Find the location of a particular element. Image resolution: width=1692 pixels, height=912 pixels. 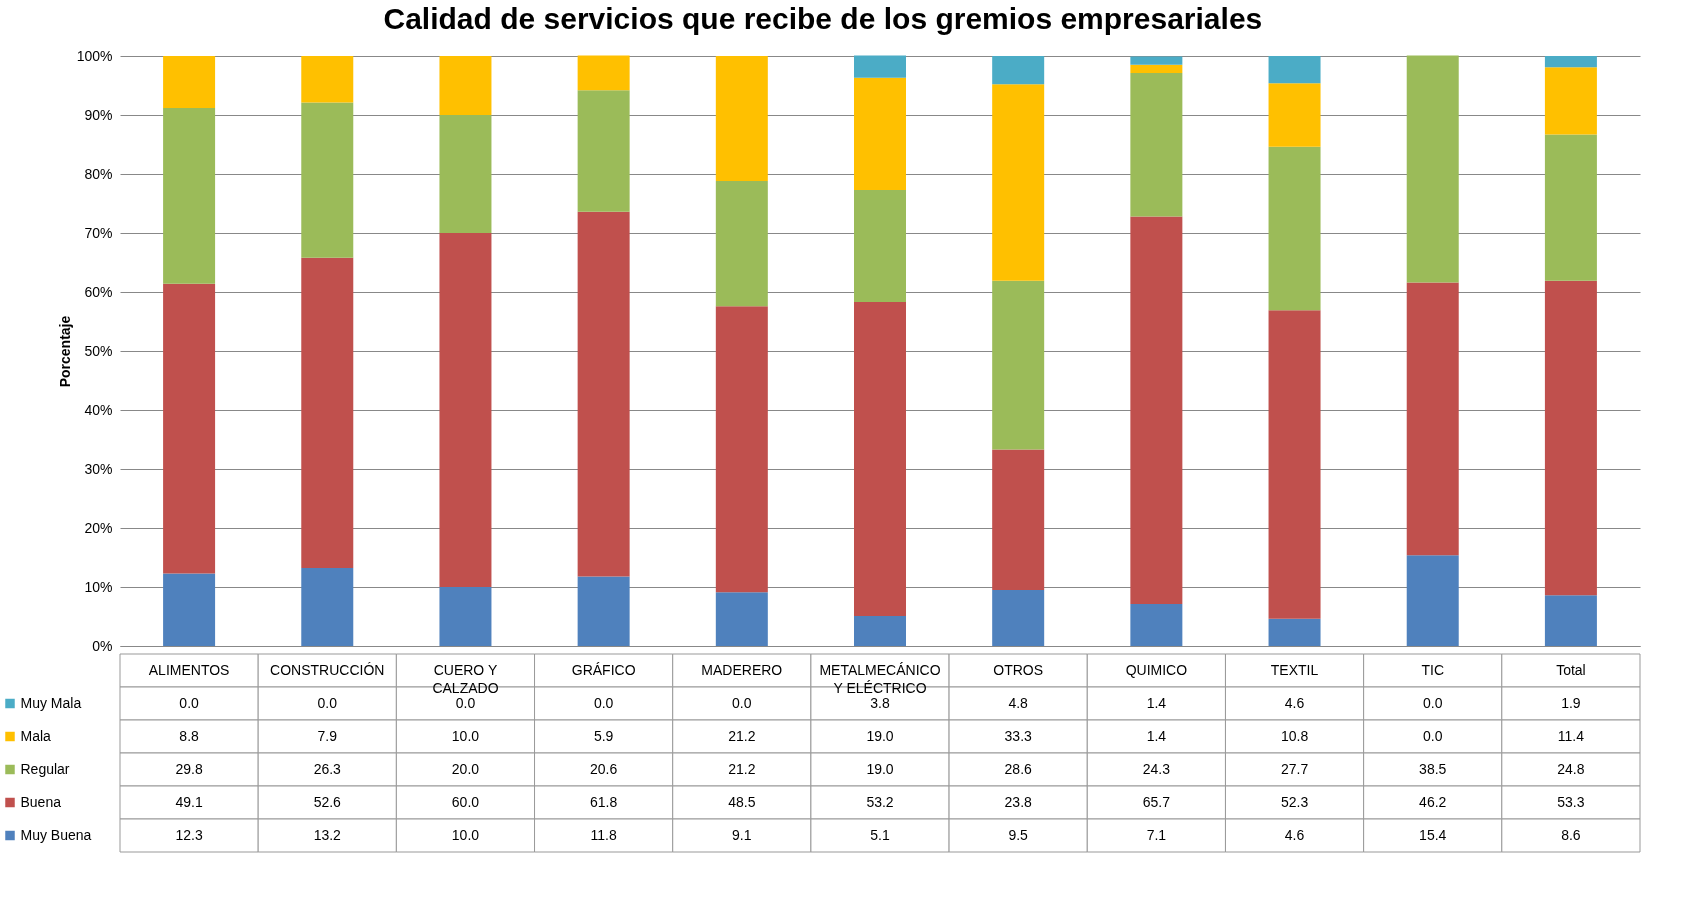

data-label: 1.4 is located at coordinates (1156, 702).